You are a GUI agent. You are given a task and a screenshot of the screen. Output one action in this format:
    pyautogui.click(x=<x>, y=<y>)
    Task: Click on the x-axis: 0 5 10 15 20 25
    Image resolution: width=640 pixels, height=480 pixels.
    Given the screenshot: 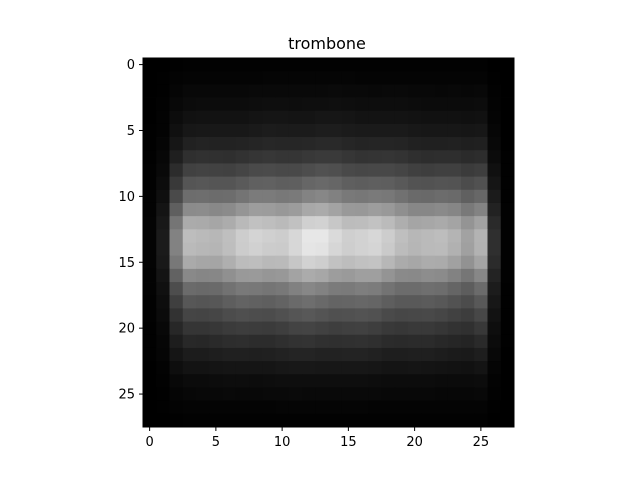 What is the action you would take?
    pyautogui.click(x=317, y=438)
    